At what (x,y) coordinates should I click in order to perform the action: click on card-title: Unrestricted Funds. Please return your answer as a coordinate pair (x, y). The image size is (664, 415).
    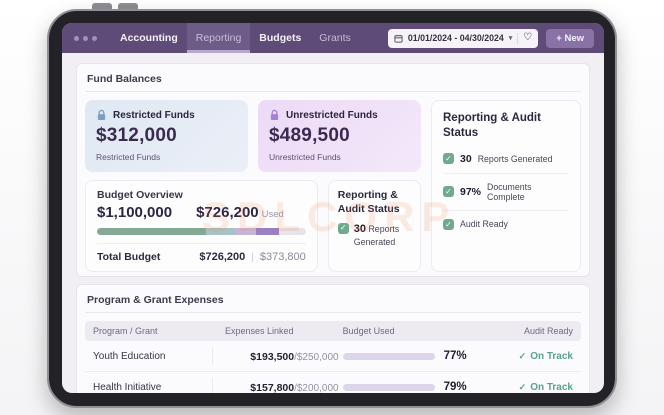
    Looking at the image, I should click on (332, 115).